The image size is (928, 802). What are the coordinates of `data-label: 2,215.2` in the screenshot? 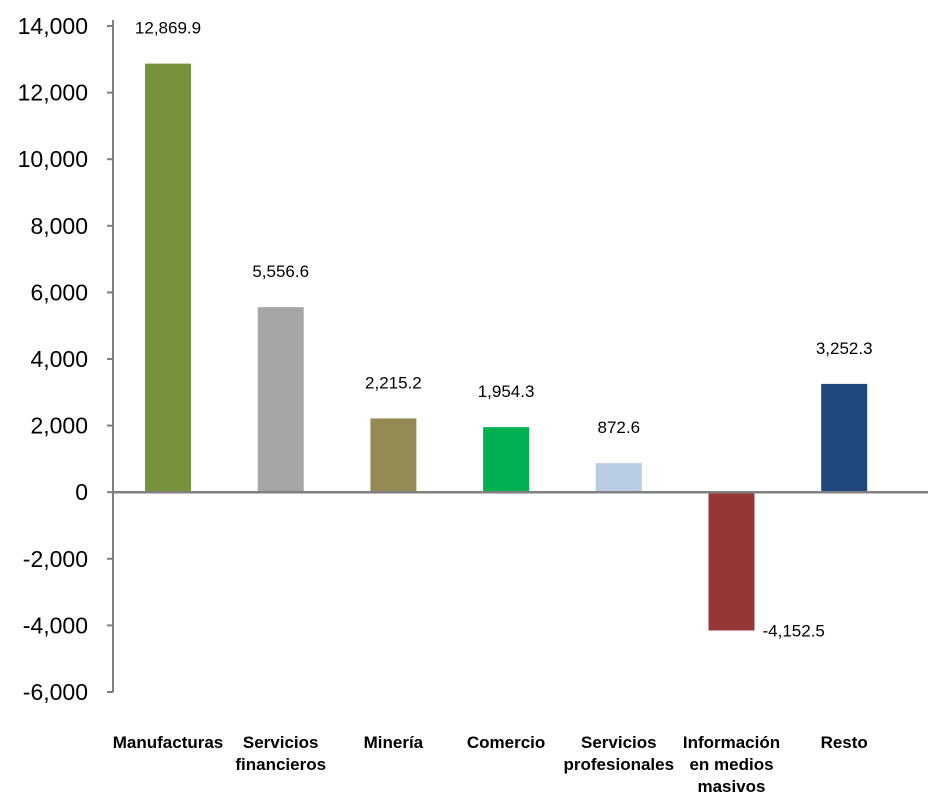 It's located at (393, 382).